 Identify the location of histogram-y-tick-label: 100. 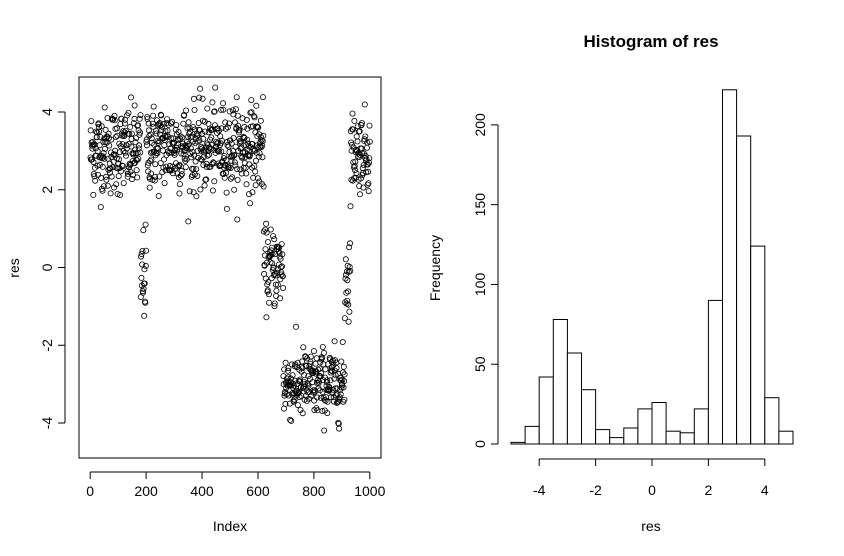
(480, 285).